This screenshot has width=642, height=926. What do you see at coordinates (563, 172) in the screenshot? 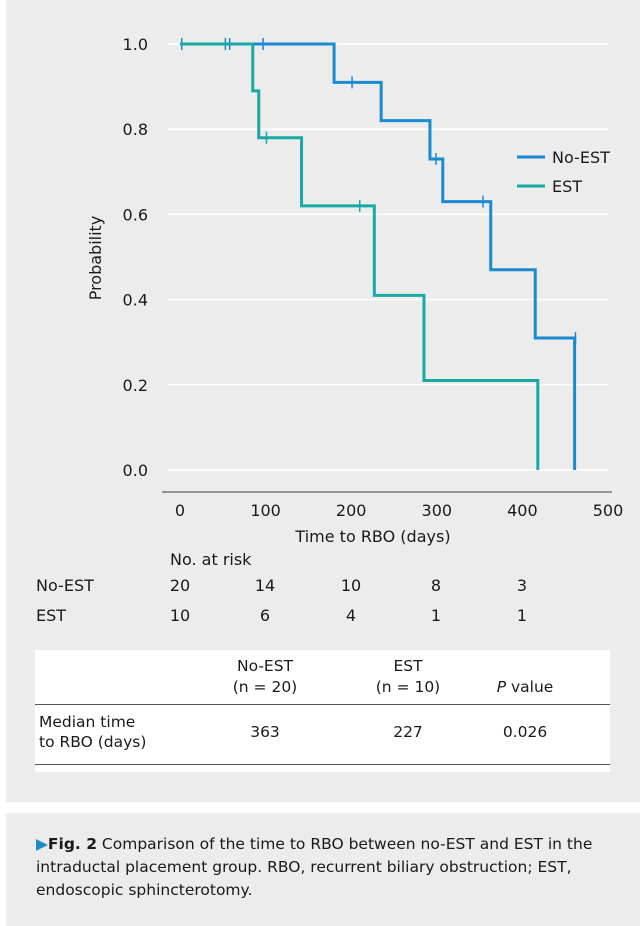
I see `legend: No-EST EST` at bounding box center [563, 172].